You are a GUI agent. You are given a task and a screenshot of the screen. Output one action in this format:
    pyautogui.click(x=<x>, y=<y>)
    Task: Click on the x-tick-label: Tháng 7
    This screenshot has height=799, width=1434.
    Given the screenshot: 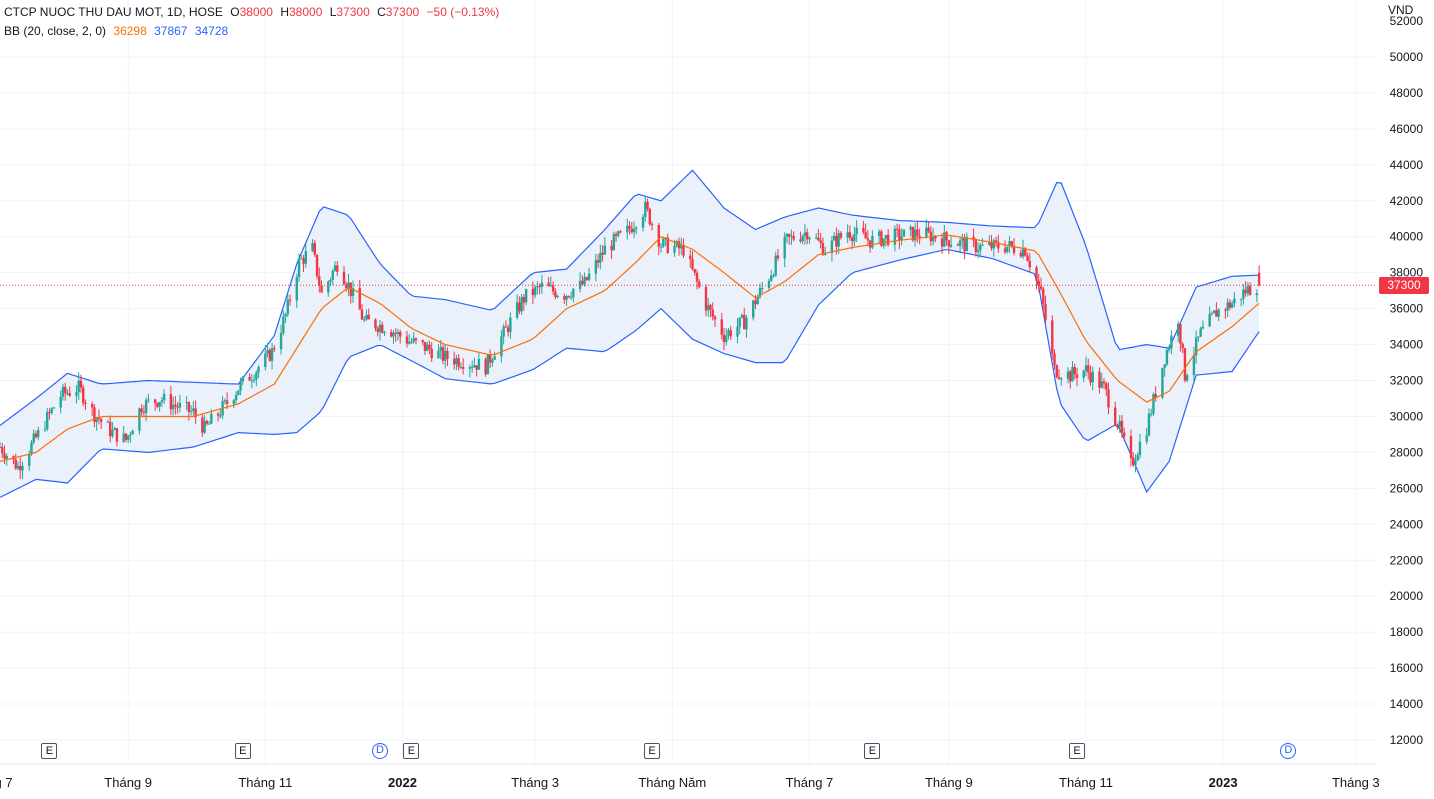 What is the action you would take?
    pyautogui.click(x=6, y=782)
    